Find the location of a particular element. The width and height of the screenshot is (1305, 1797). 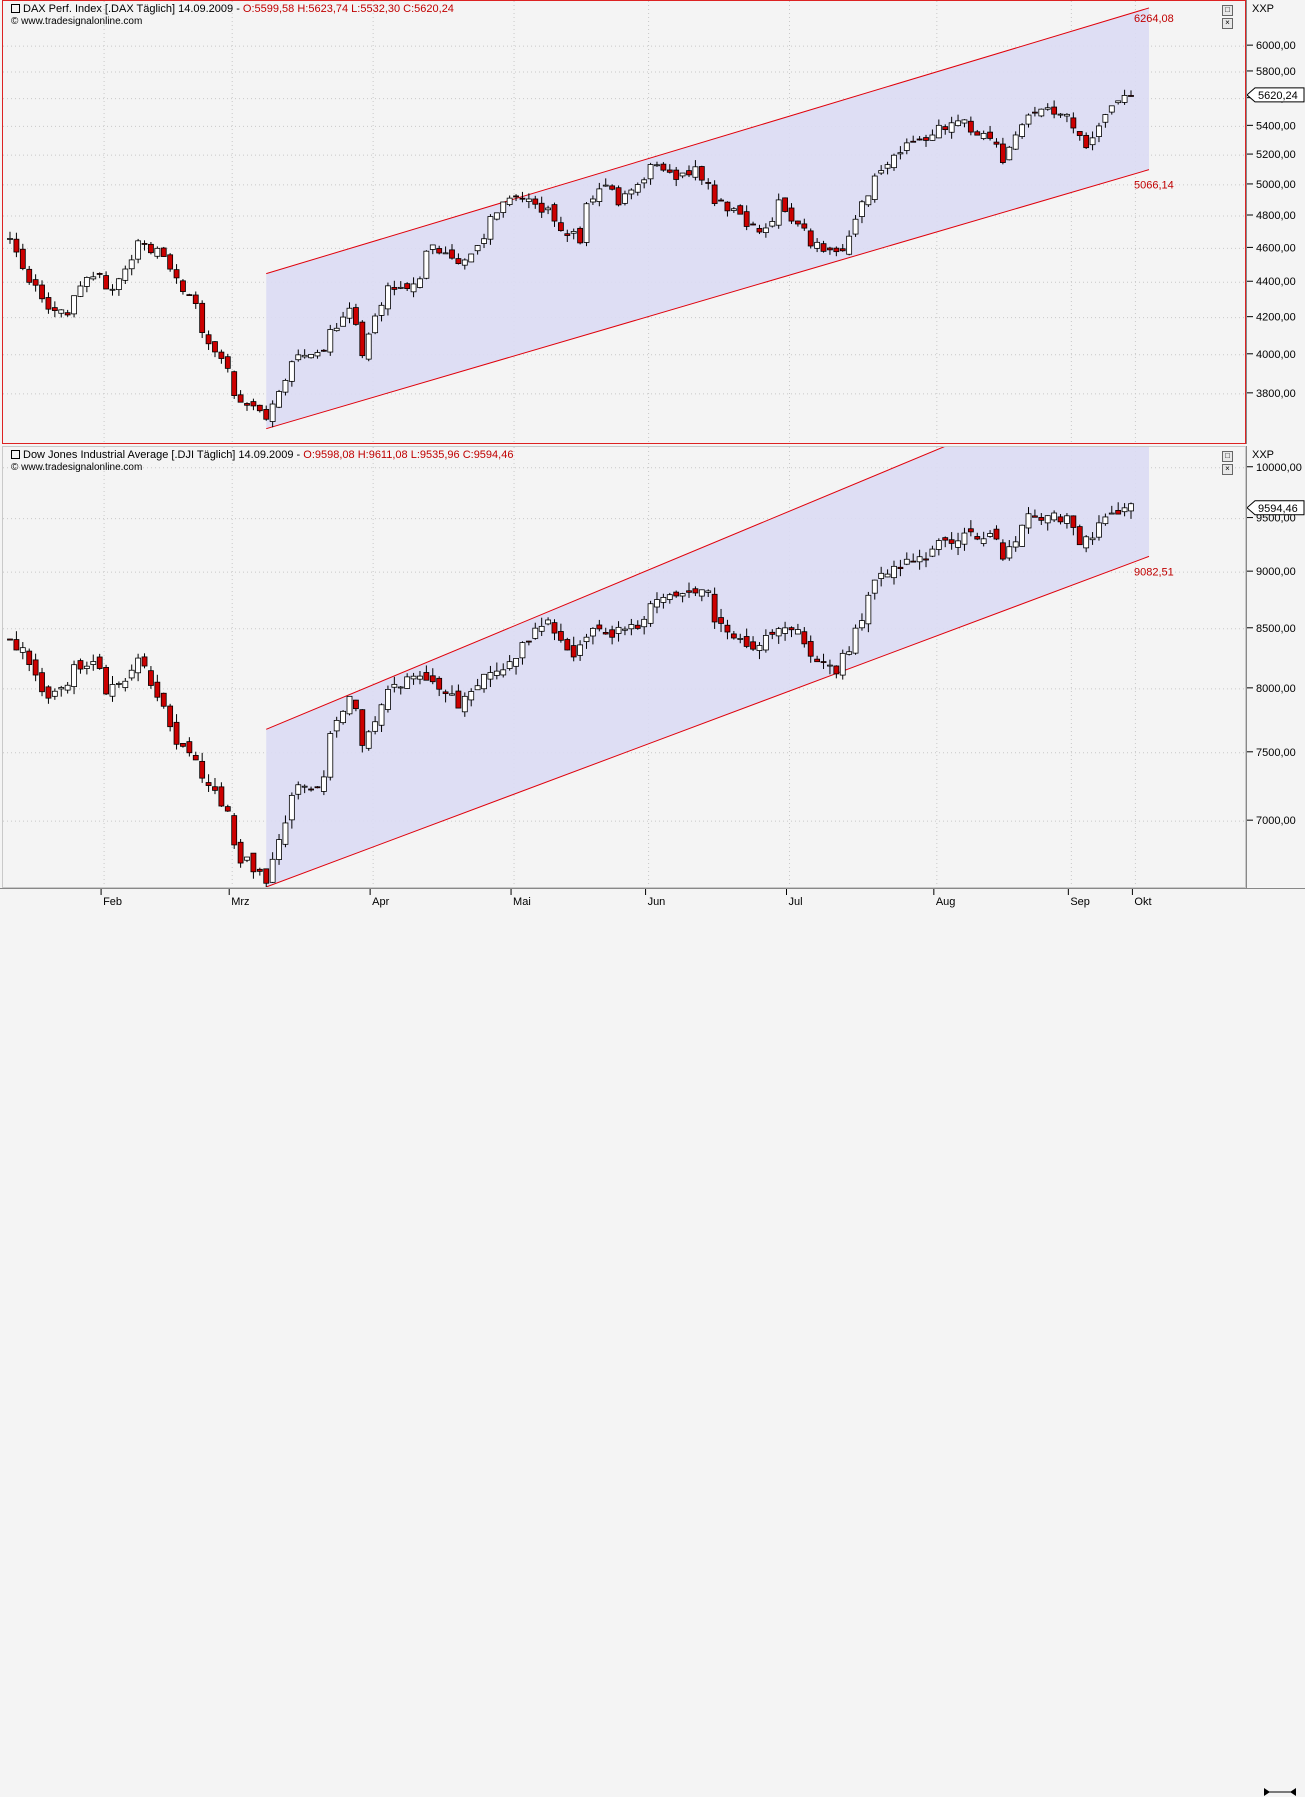

scroll-handle-icon is located at coordinates (1280, 1792).